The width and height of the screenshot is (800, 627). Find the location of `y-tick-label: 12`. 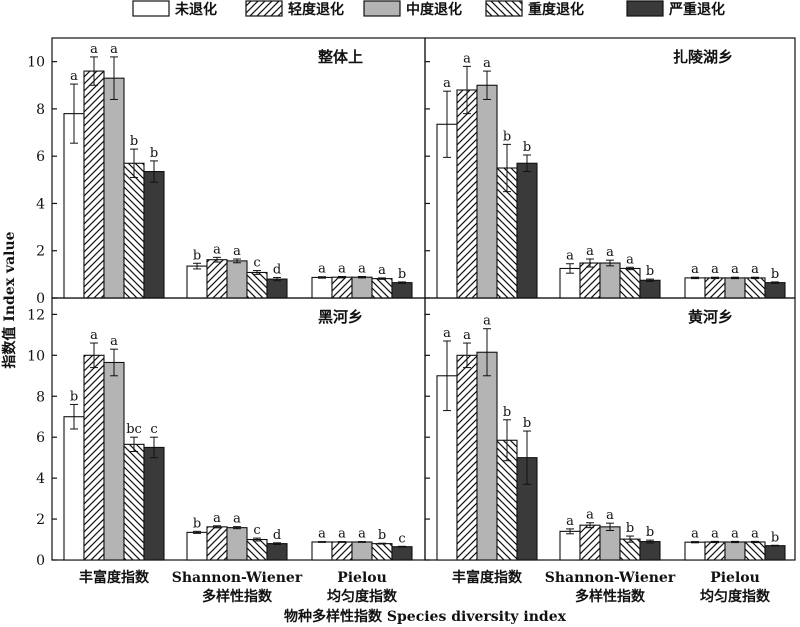

y-tick-label: 12 is located at coordinates (36, 315).